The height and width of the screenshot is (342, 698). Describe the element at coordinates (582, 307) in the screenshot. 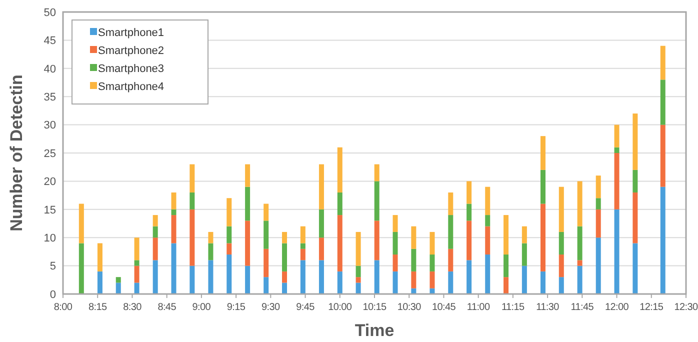

I see `x-tick-label: 11:45` at that location.